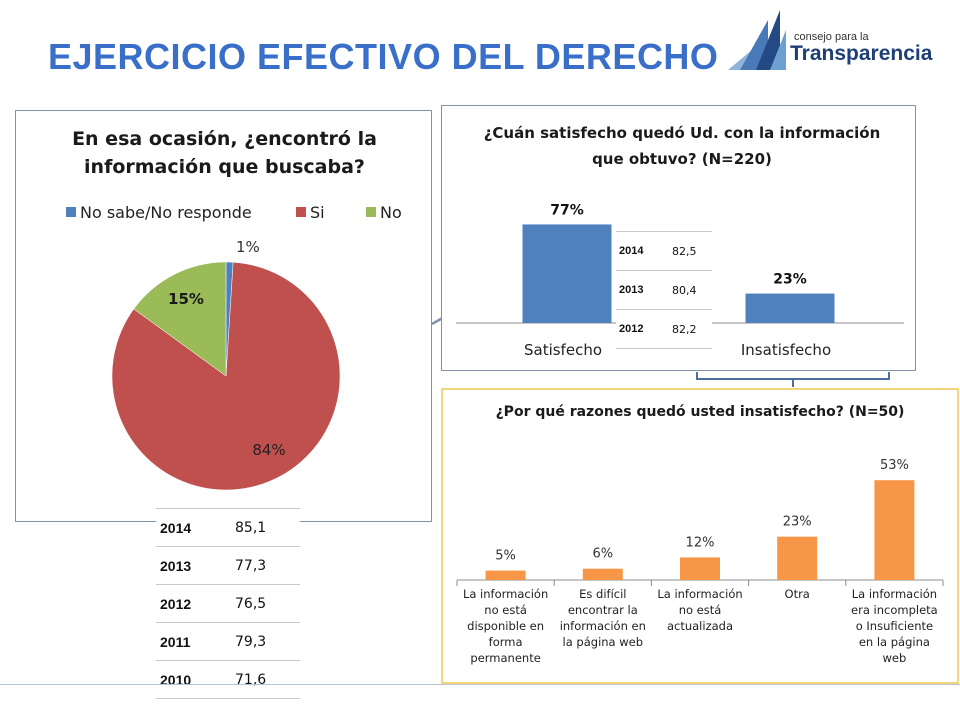 The height and width of the screenshot is (720, 960). Describe the element at coordinates (894, 610) in the screenshot. I see `category-label-line: era incompleta` at that location.